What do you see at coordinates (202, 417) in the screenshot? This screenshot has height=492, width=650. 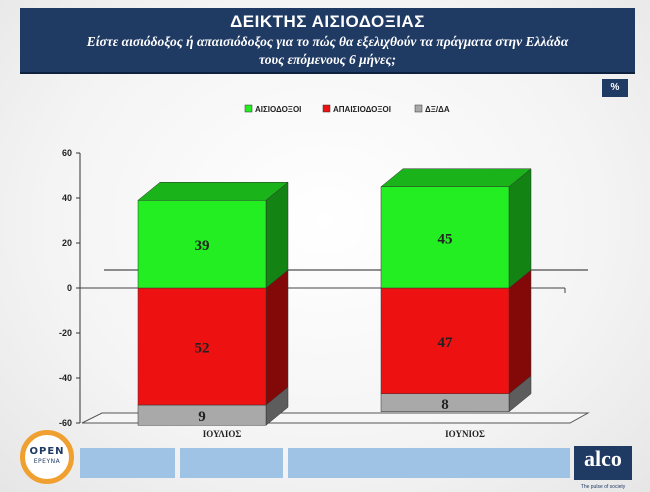 I see `data-label: 9` at bounding box center [202, 417].